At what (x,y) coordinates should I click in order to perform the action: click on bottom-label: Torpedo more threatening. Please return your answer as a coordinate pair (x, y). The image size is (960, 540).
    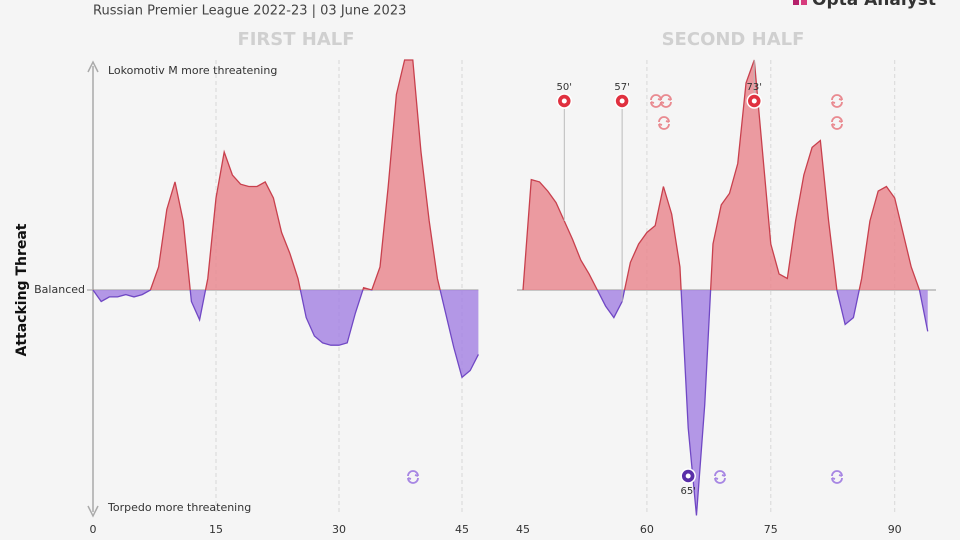
    Looking at the image, I should click on (179, 507).